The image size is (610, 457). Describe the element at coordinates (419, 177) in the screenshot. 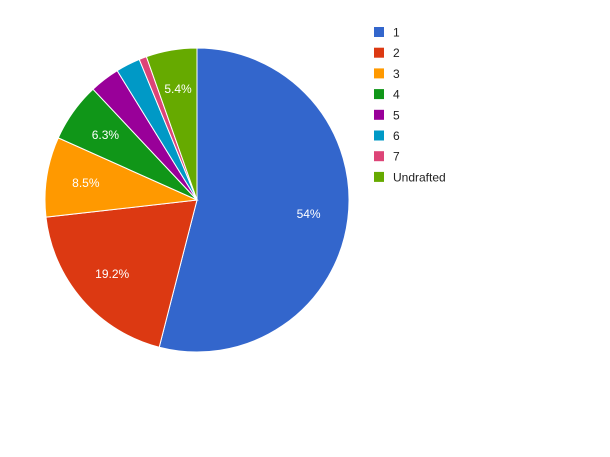

I see `legend-label-undrafted: Undrafted` at that location.